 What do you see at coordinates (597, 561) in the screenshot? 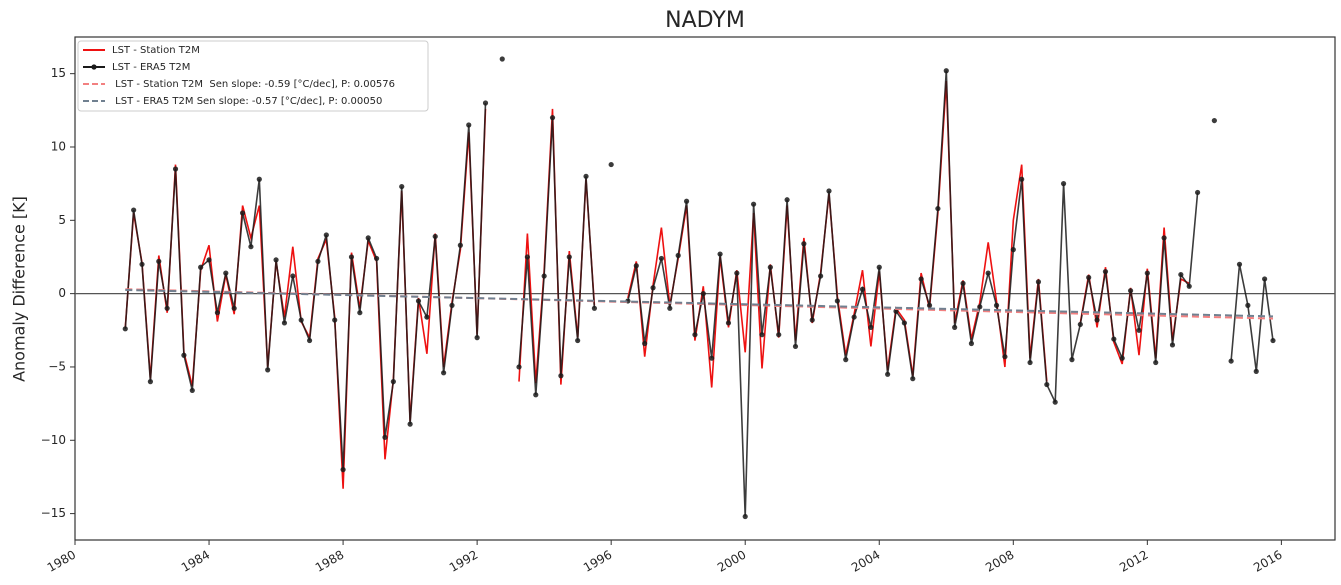
I see `x-tick-label: 1996` at bounding box center [597, 561].